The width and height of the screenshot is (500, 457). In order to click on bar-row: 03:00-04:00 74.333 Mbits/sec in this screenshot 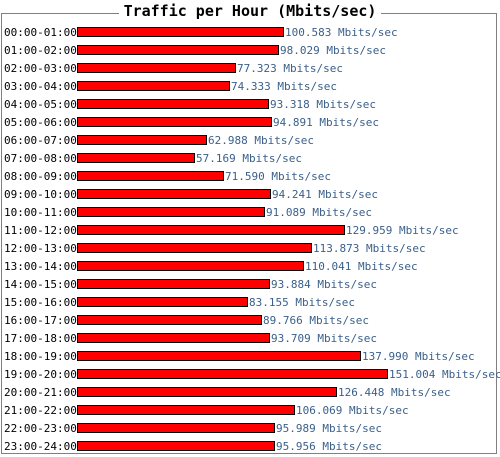, I will do `click(250, 87)`.